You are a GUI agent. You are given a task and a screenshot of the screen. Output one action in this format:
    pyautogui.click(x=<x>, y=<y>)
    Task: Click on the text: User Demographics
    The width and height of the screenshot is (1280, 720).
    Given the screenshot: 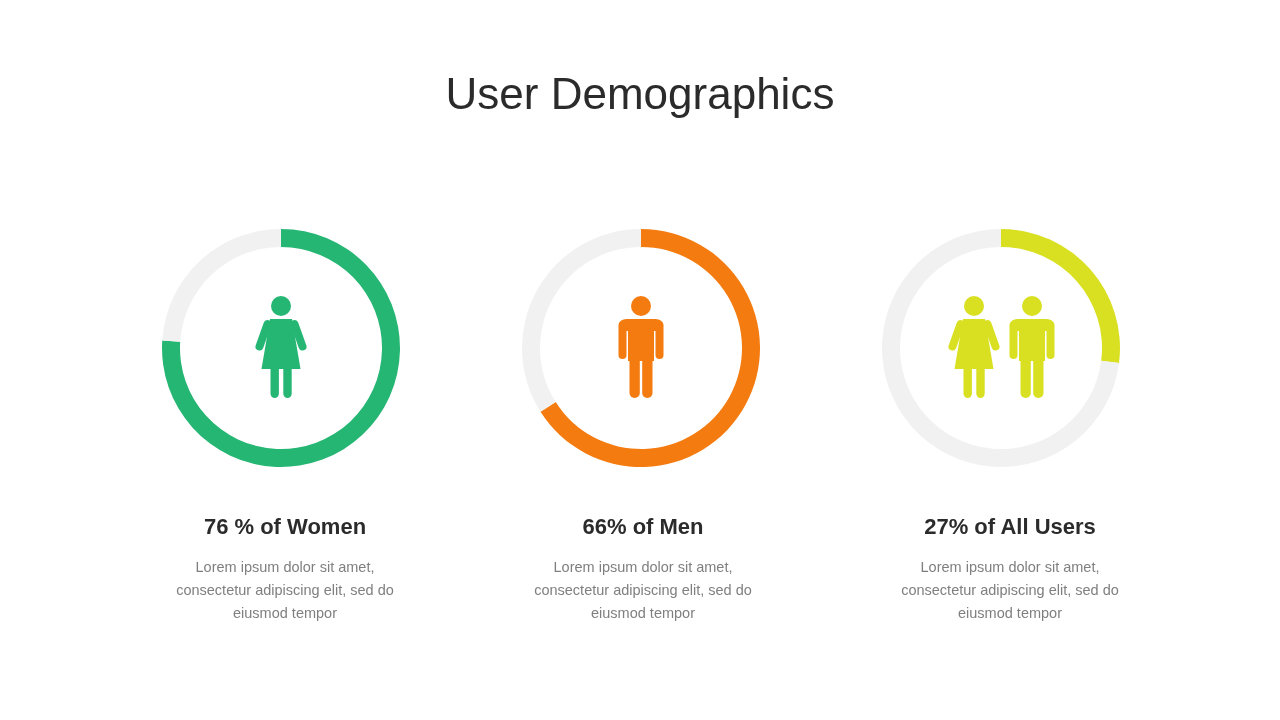 What is the action you would take?
    pyautogui.click(x=640, y=93)
    